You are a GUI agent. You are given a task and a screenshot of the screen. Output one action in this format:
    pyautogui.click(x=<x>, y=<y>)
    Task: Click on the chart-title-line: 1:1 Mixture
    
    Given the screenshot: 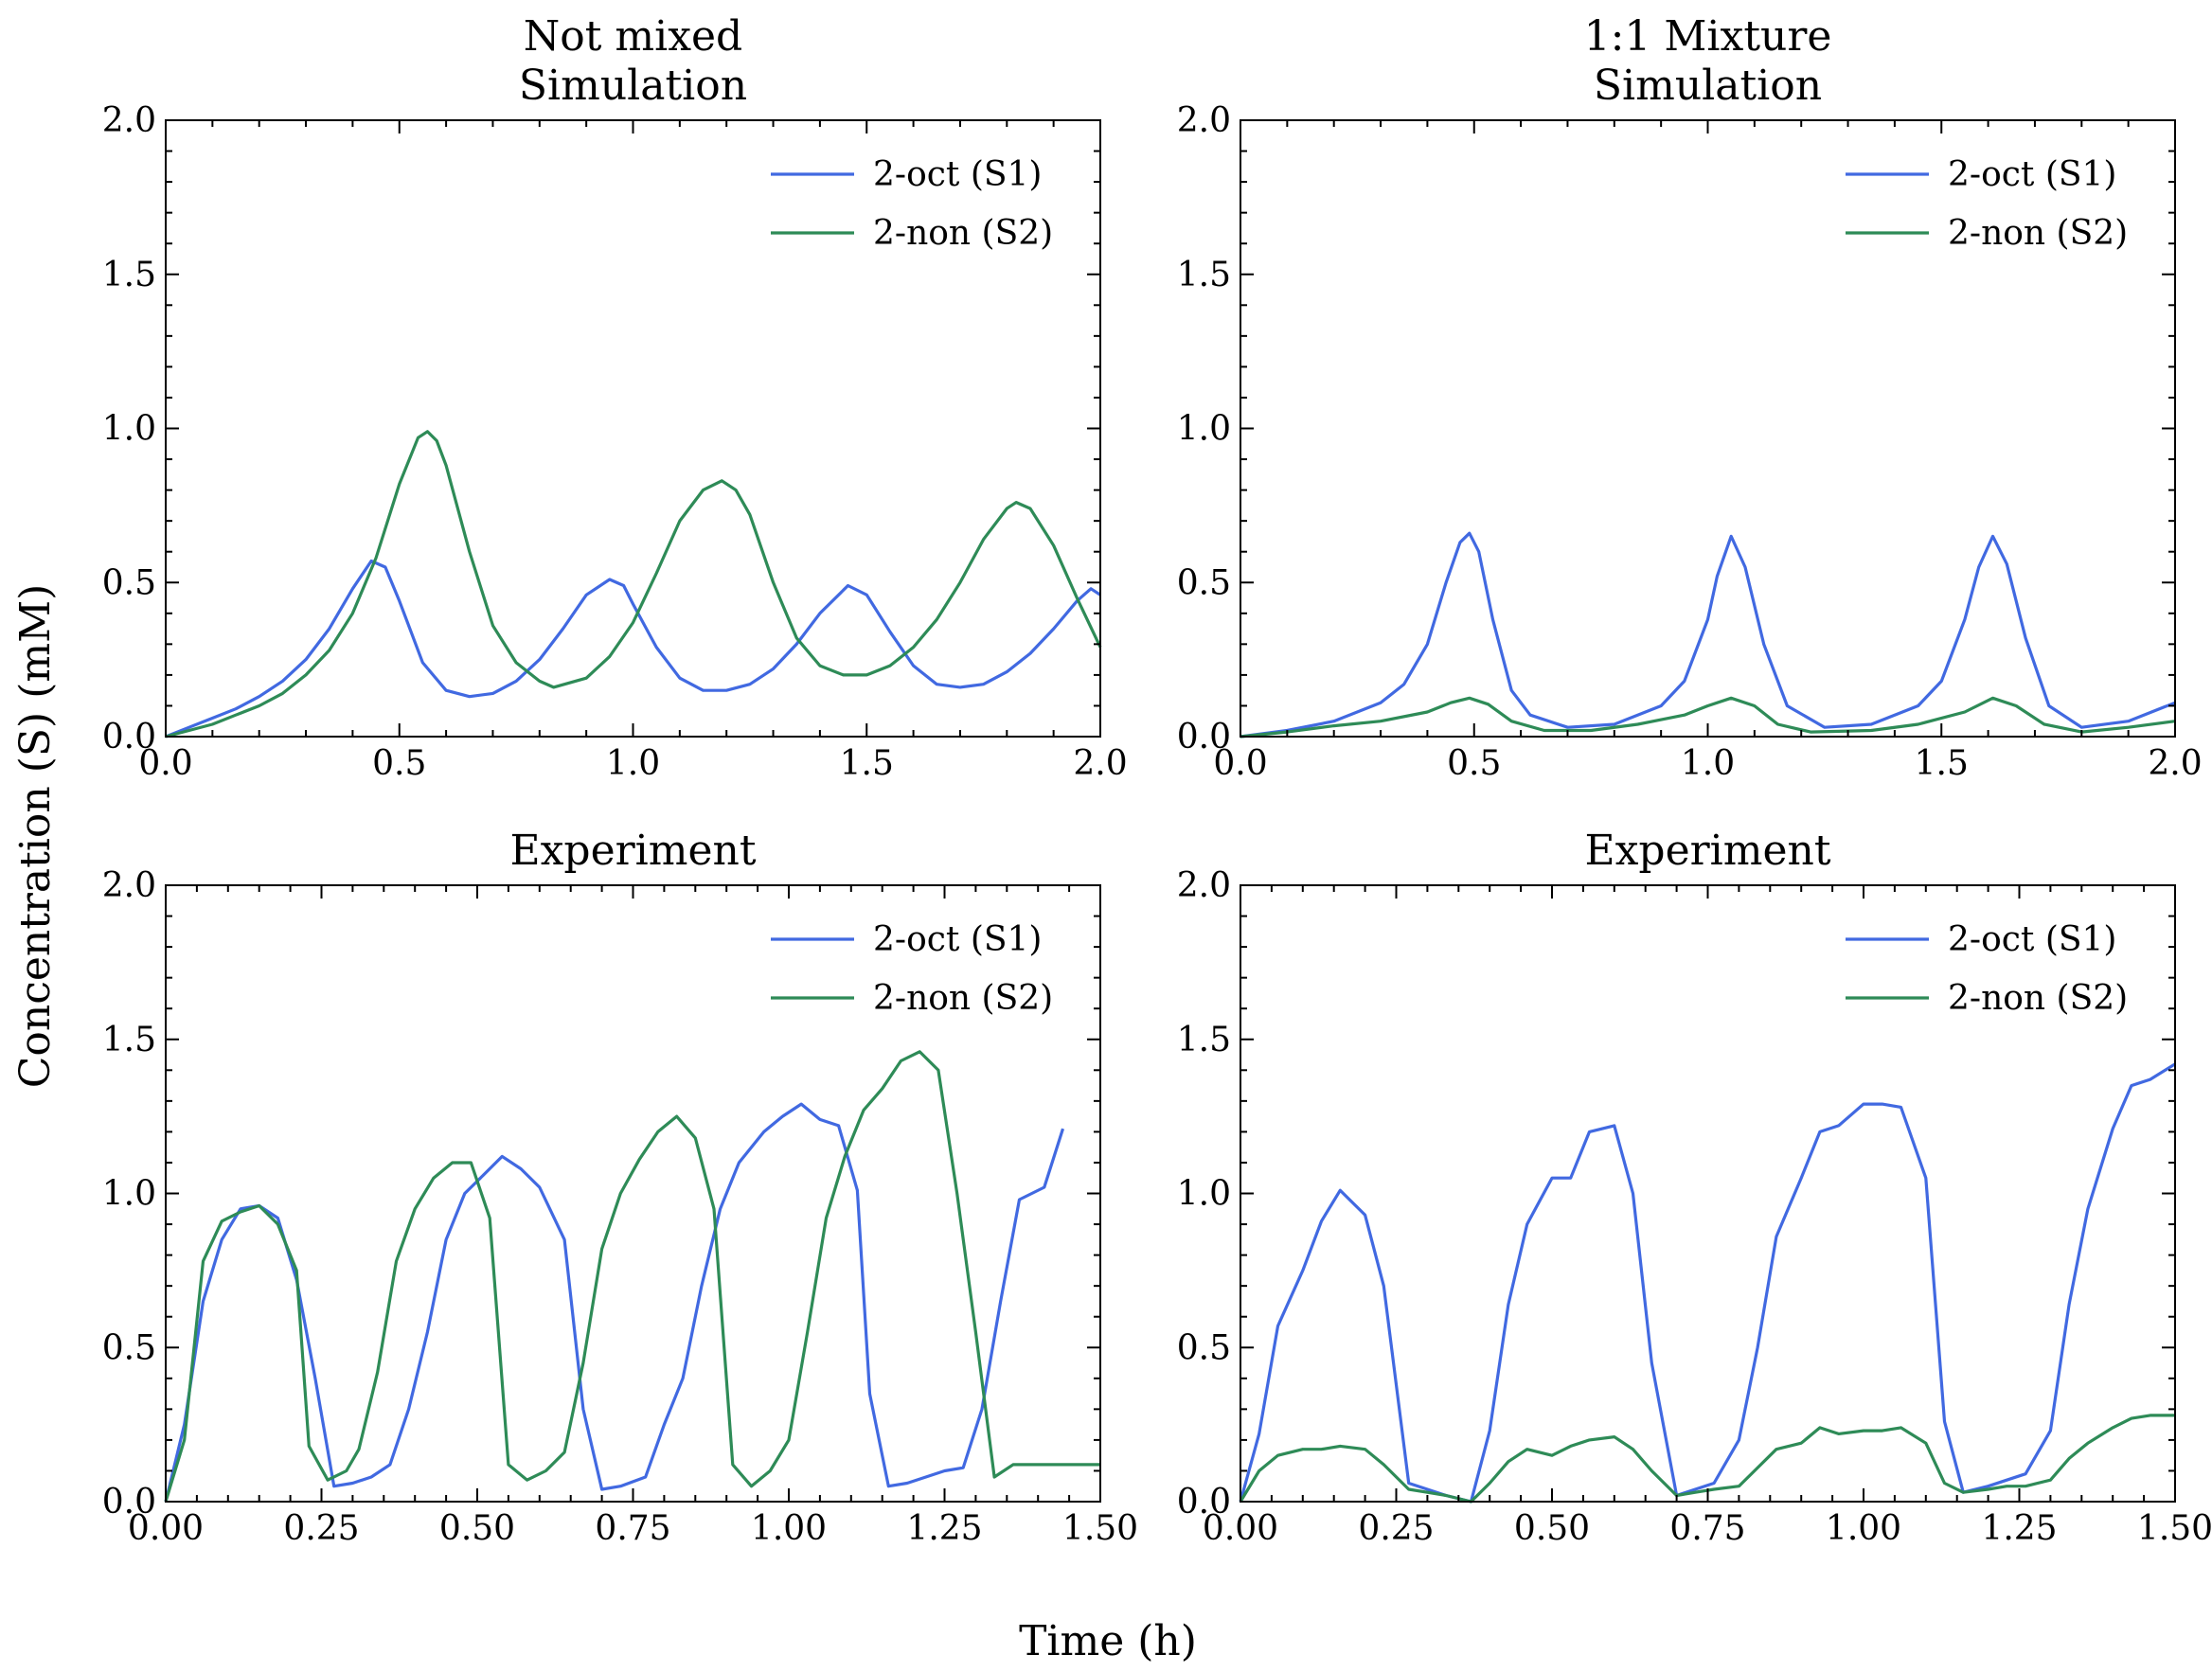 What is the action you would take?
    pyautogui.click(x=1708, y=36)
    